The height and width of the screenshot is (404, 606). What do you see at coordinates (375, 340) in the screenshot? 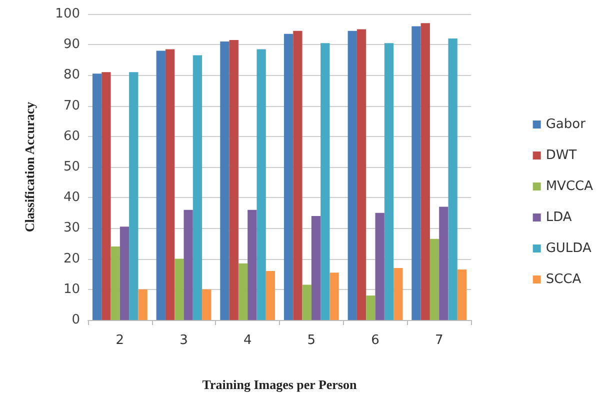
I see `x-tick-label: 6` at bounding box center [375, 340].